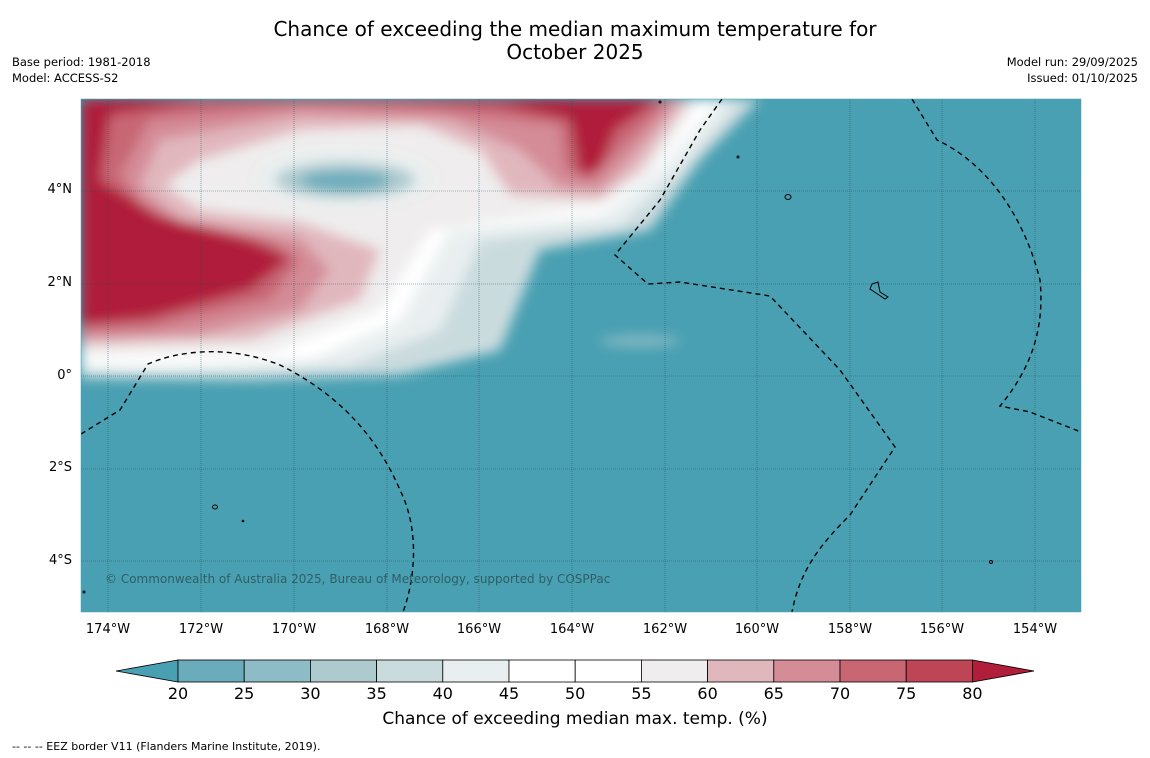 This screenshot has height=758, width=1150. Describe the element at coordinates (65, 78) in the screenshot. I see `model-name: Model: ACCESS-S2` at that location.